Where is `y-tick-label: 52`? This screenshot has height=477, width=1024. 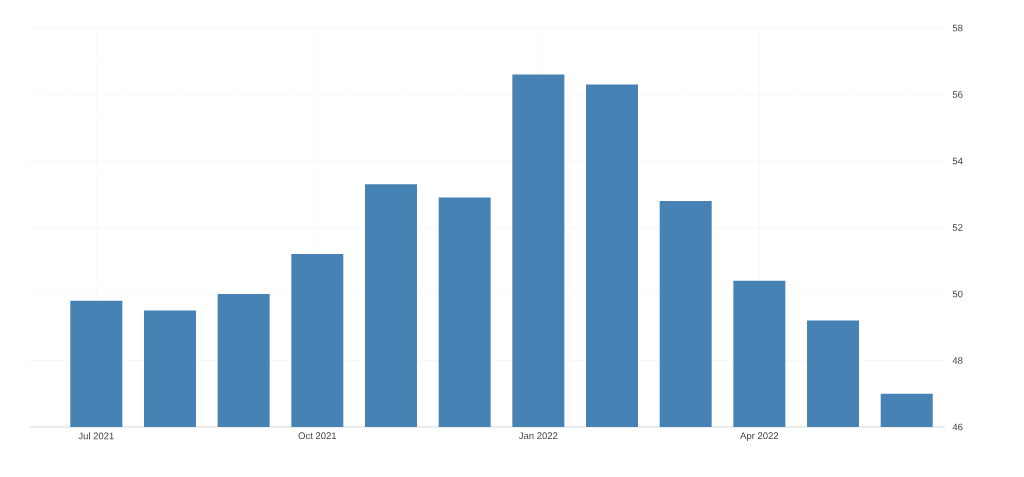 y-tick-label: 52 is located at coordinates (957, 227).